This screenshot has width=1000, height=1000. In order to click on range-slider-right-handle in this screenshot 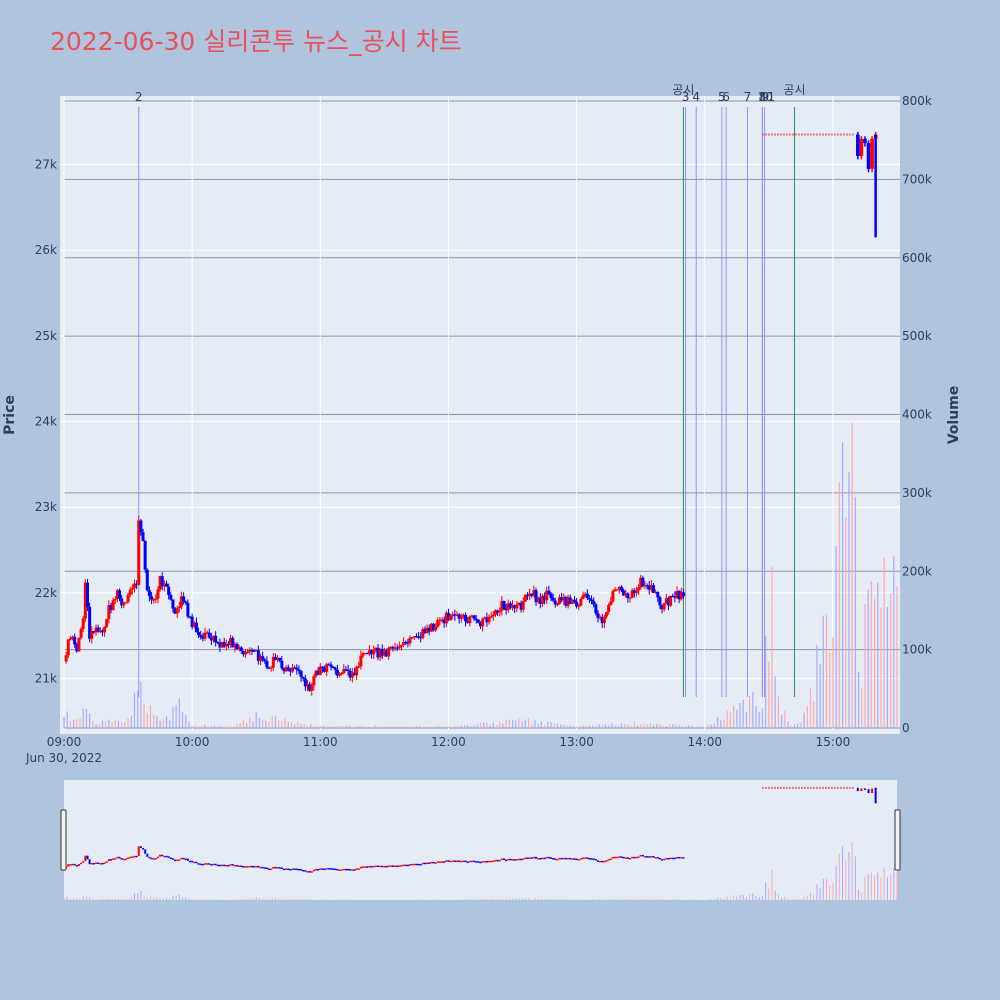, I will do `click(897, 840)`.